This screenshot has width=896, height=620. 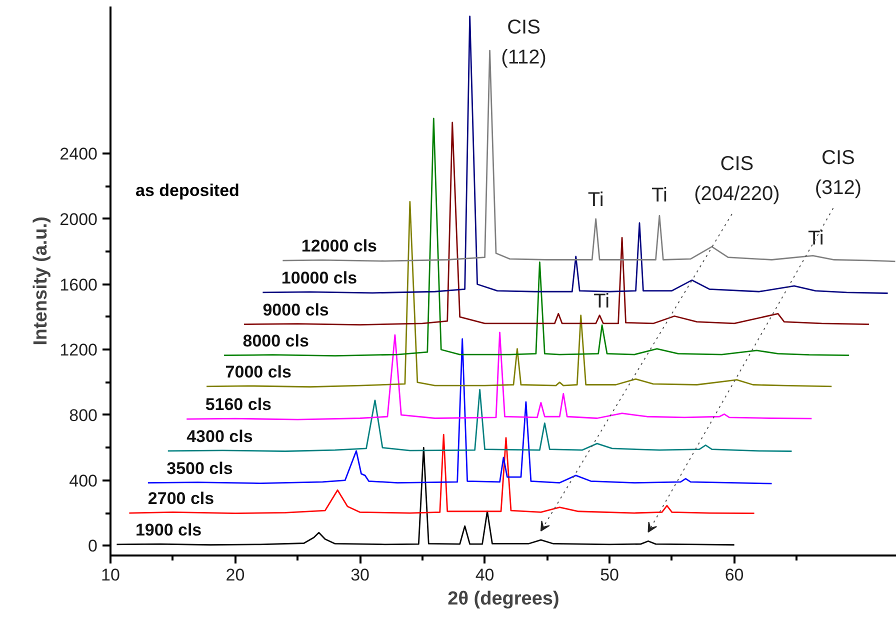 I want to click on y-tick-label: 1600, so click(x=79, y=284).